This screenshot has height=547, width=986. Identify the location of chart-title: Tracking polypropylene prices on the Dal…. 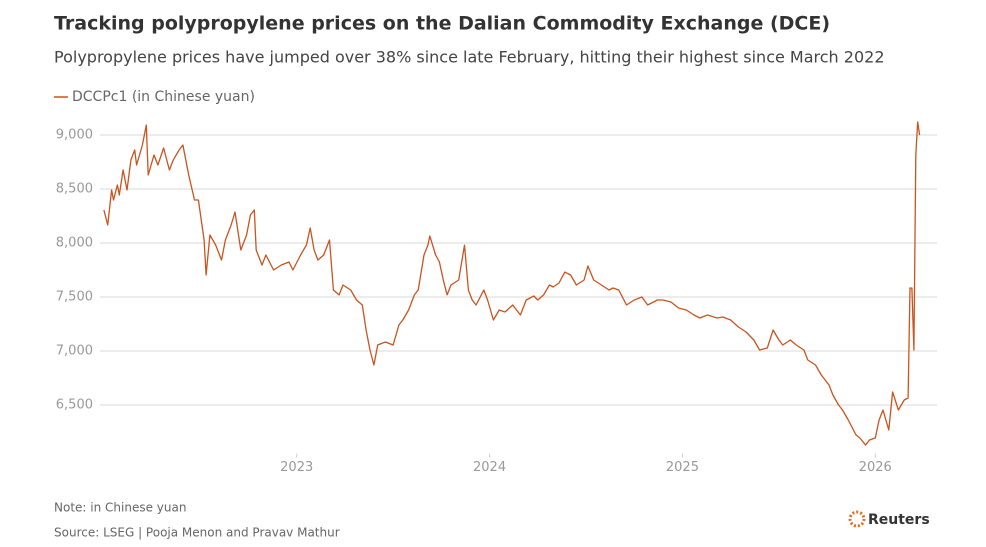
(442, 24).